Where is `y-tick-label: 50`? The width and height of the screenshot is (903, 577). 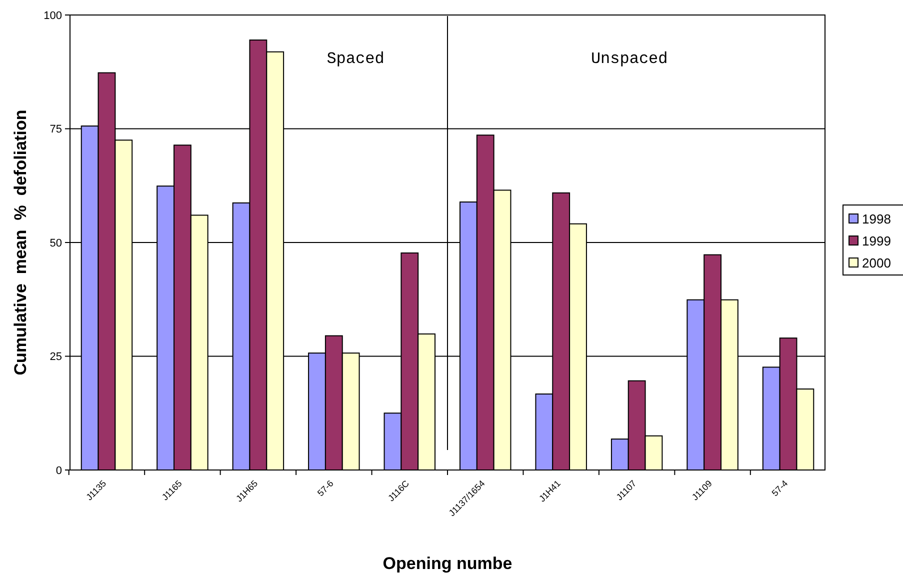
y-tick-label: 50 is located at coordinates (56, 243).